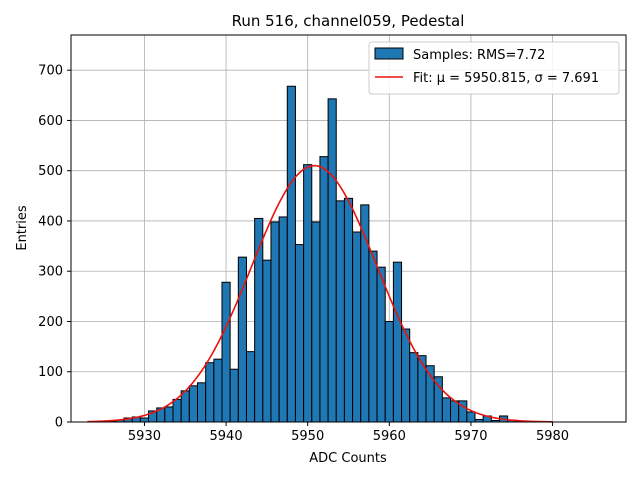 The image size is (640, 480). Describe the element at coordinates (348, 458) in the screenshot. I see `x-axis-label: ADC Counts` at that location.